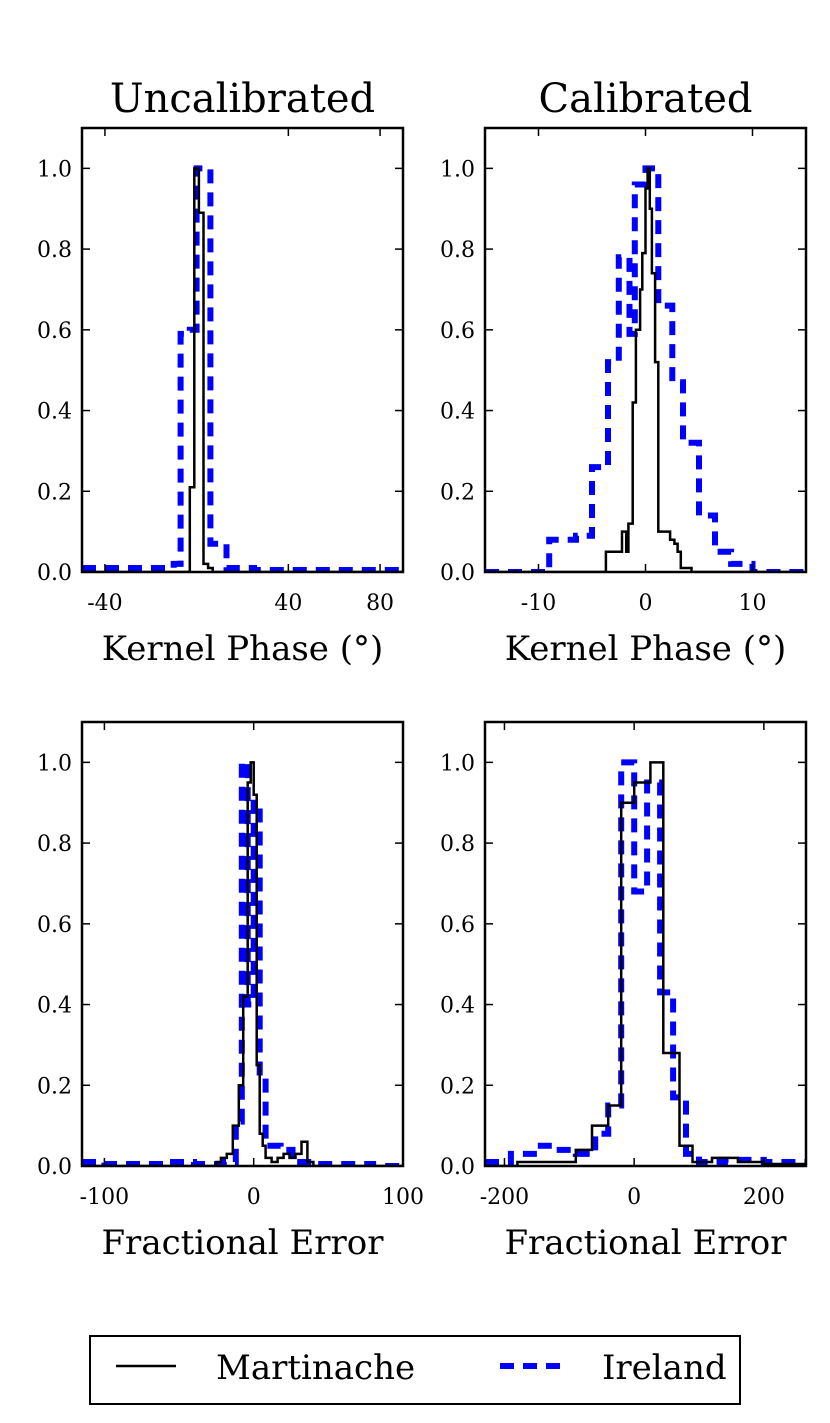 The height and width of the screenshot is (1423, 830). I want to click on x-tick-label: 10, so click(753, 603).